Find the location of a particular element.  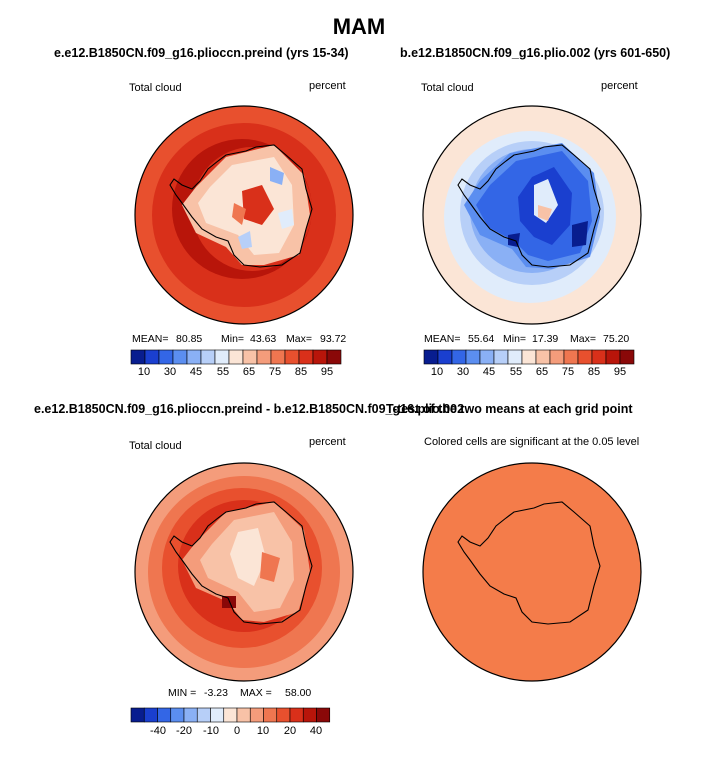

panel1-max-value: 93.72 is located at coordinates (333, 339).